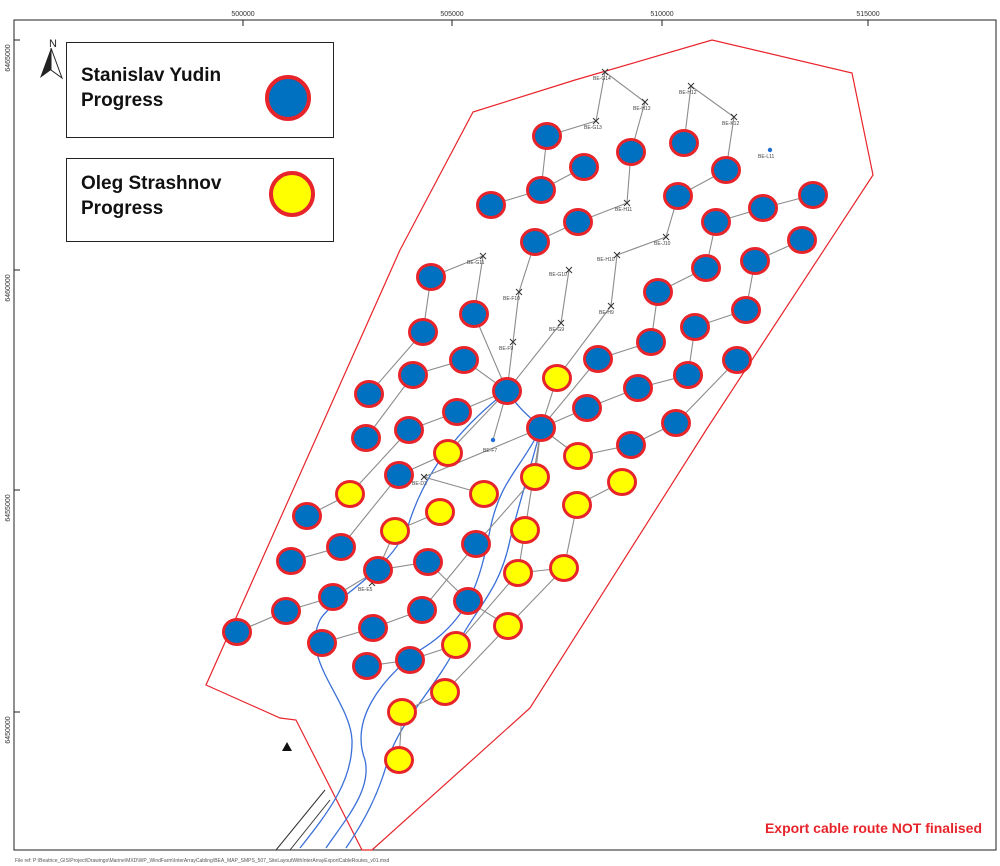 The width and height of the screenshot is (1000, 866). Describe the element at coordinates (8, 57) in the screenshot. I see `y-tick-label: 6465000` at that location.